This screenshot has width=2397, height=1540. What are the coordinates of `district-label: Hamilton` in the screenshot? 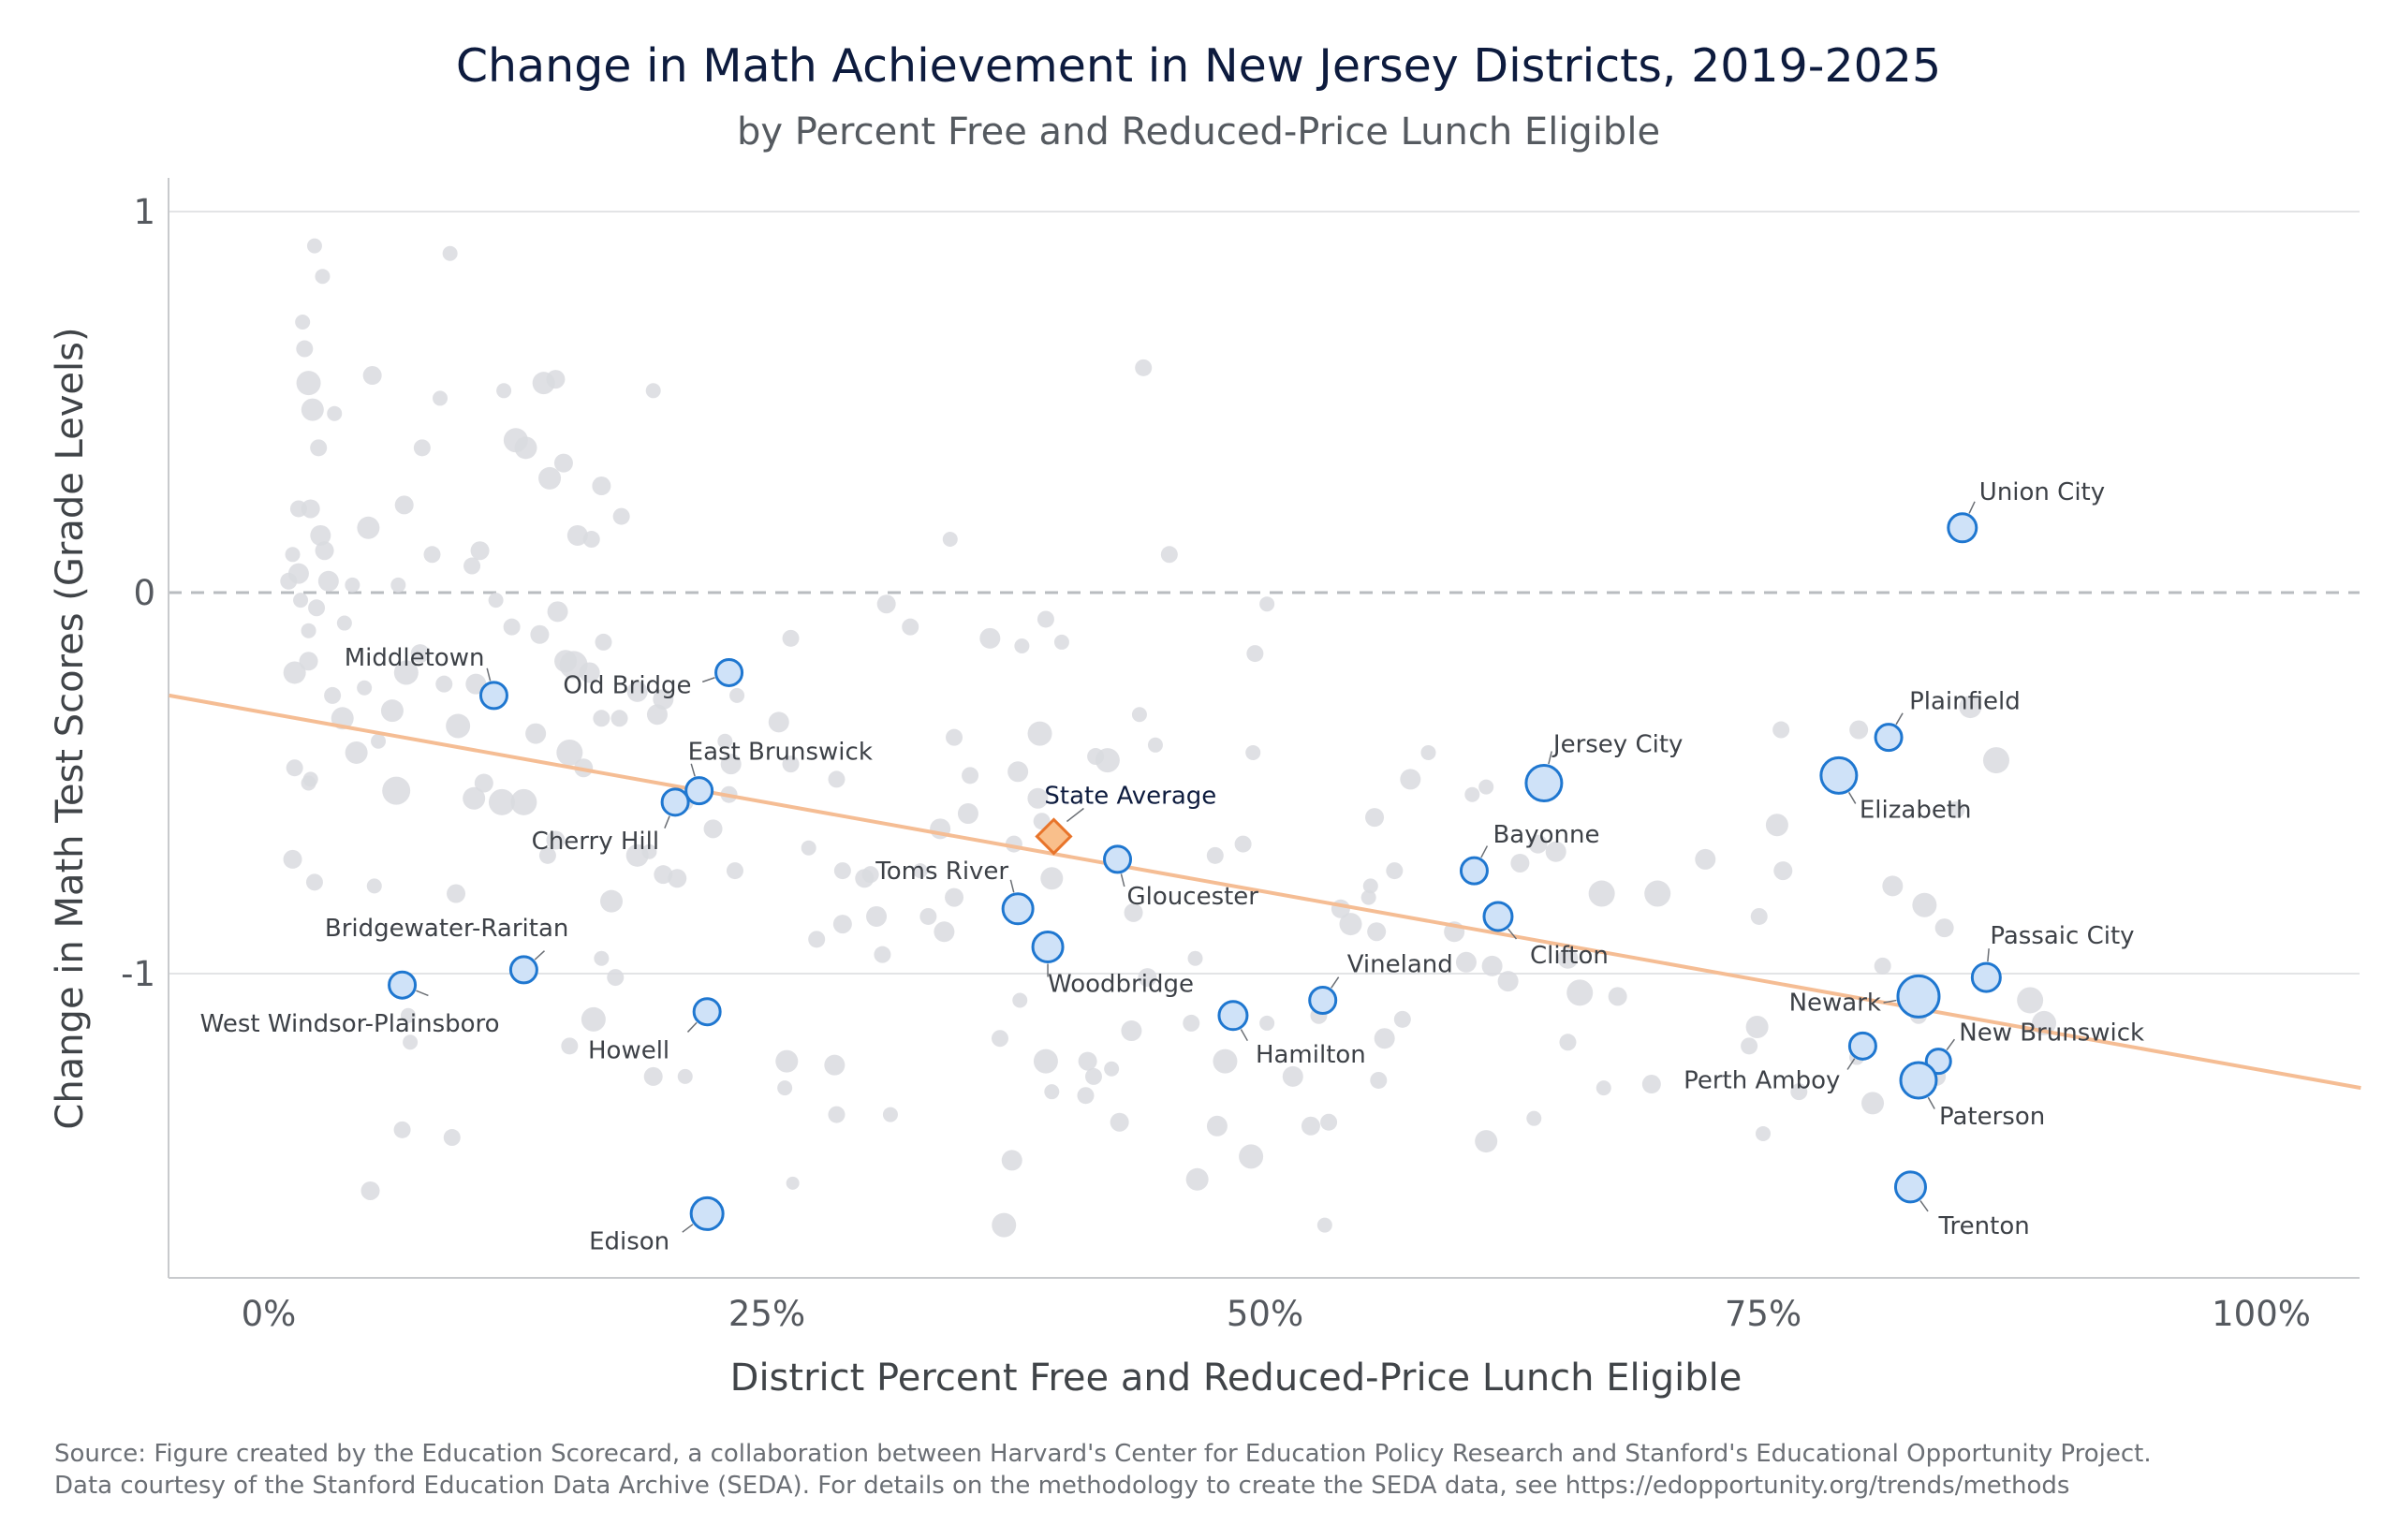 It's located at (1311, 1055).